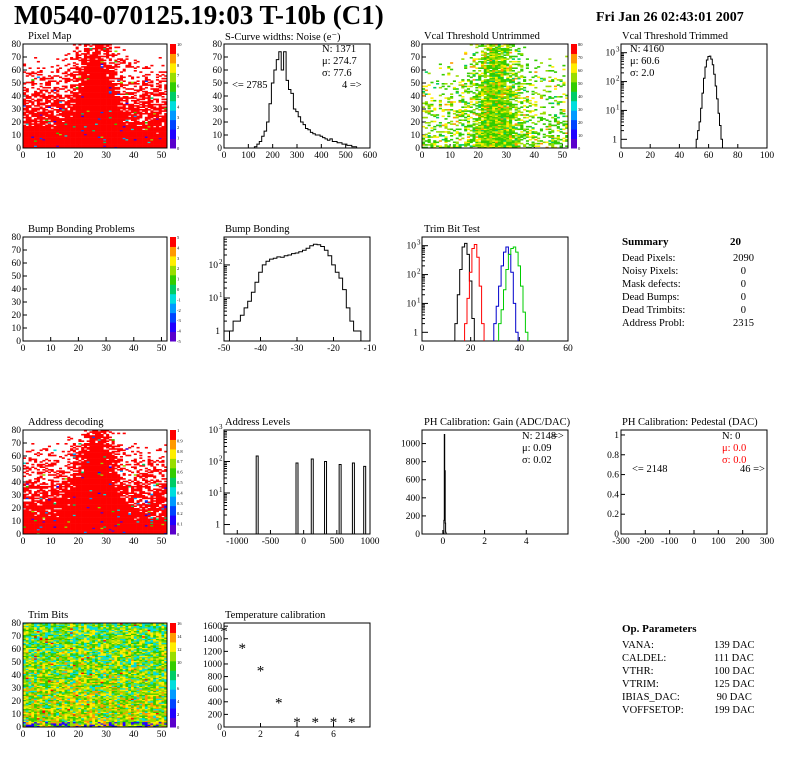 The height and width of the screenshot is (772, 796). I want to click on op-param-label: VTRIM:, so click(640, 684).